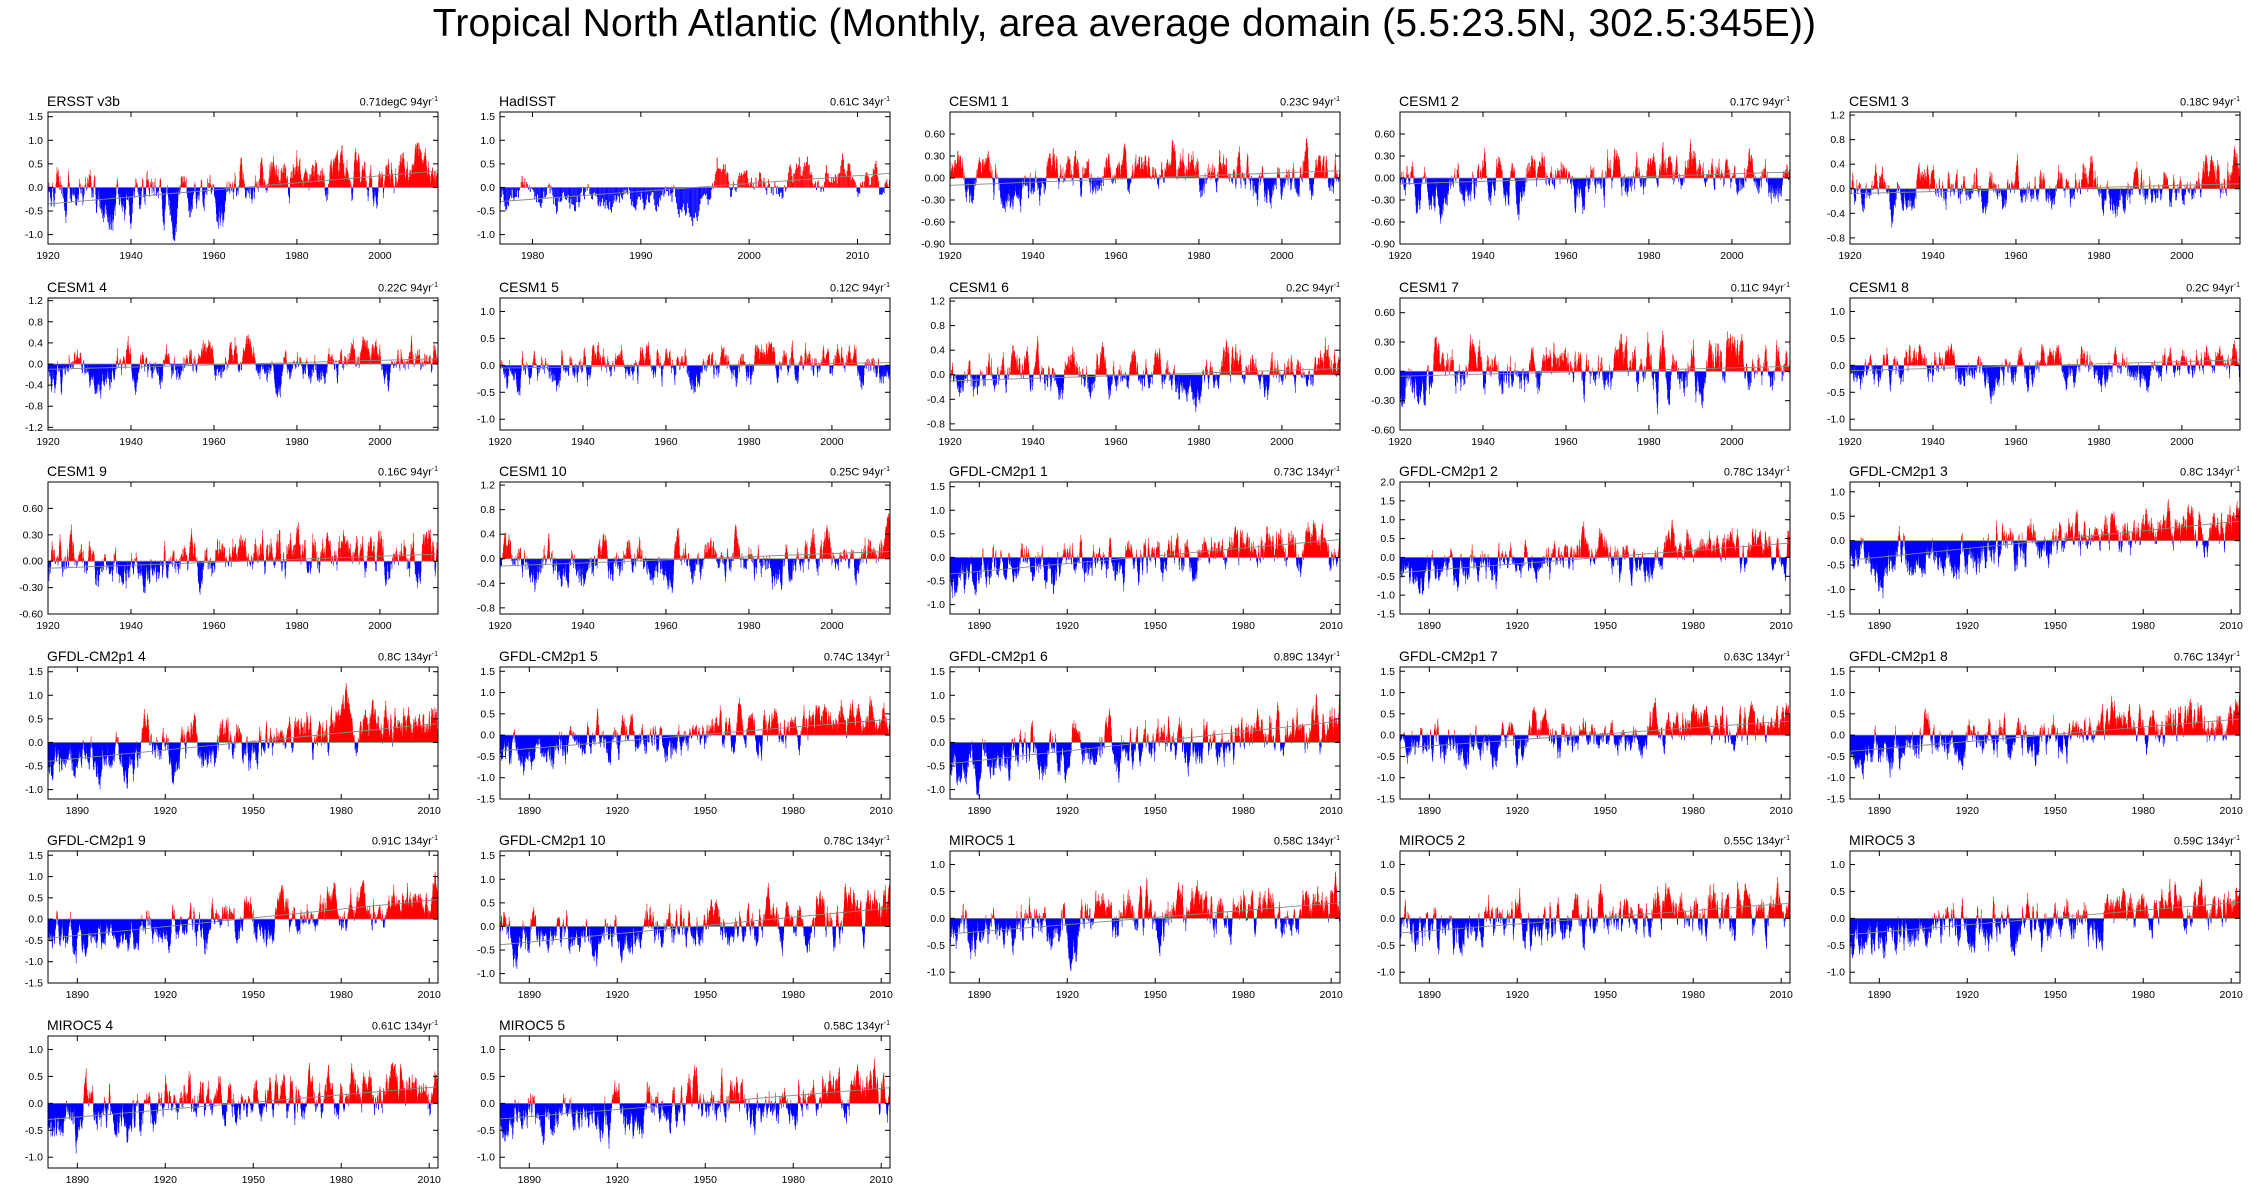 The image size is (2249, 1197). Describe the element at coordinates (950, 256) in the screenshot. I see `x-tick-label: 1920` at that location.